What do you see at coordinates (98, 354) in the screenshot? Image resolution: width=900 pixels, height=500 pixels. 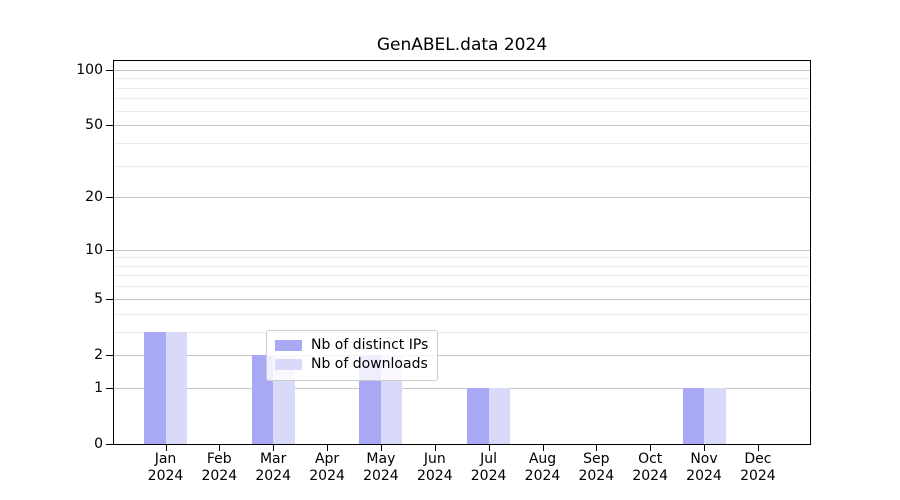 I see `y-tick-label: 2` at bounding box center [98, 354].